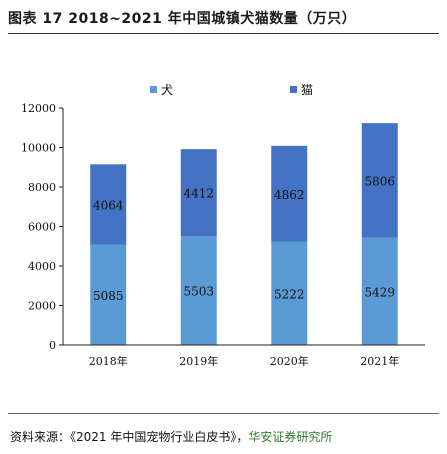  Describe the element at coordinates (52, 345) in the screenshot. I see `y-tick-label-0: 0` at that location.